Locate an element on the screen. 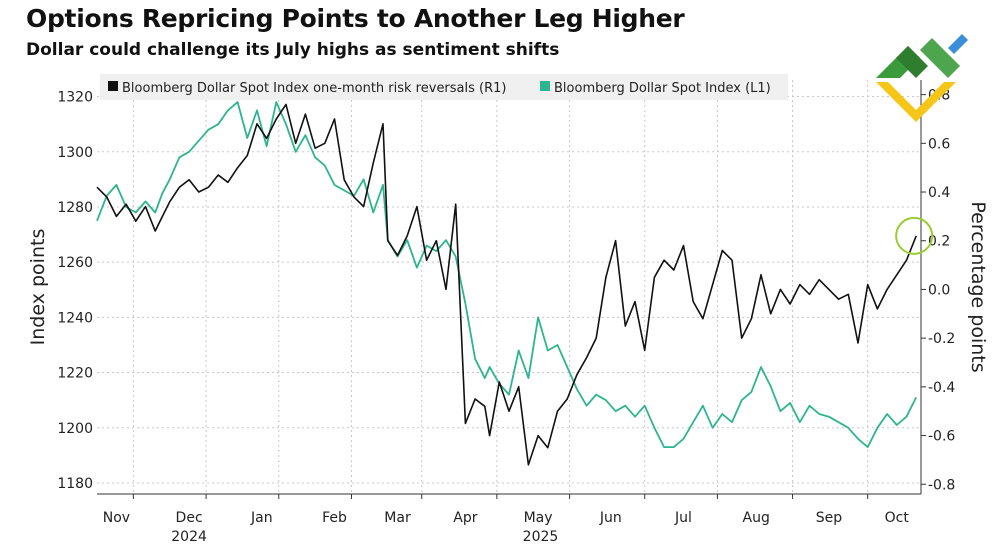 The width and height of the screenshot is (1000, 545). right-axis-label: Percentage points is located at coordinates (978, 286).